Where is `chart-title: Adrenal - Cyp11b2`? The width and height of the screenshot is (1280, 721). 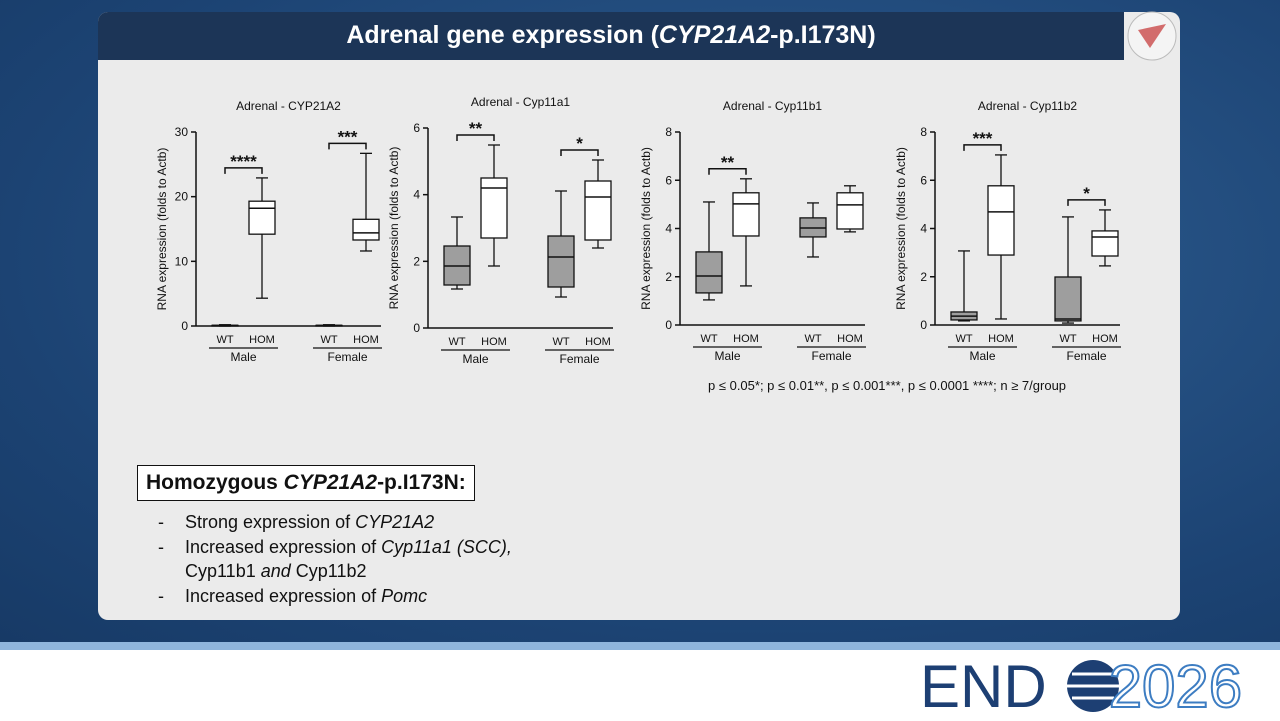
chart-title: Adrenal - Cyp11b2 is located at coordinates (1027, 106).